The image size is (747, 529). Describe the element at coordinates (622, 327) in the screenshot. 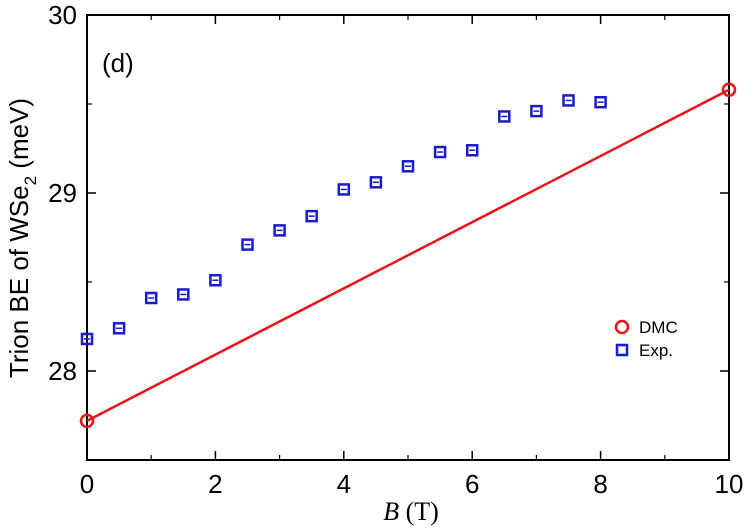

I see `legend-marker-dmc` at that location.